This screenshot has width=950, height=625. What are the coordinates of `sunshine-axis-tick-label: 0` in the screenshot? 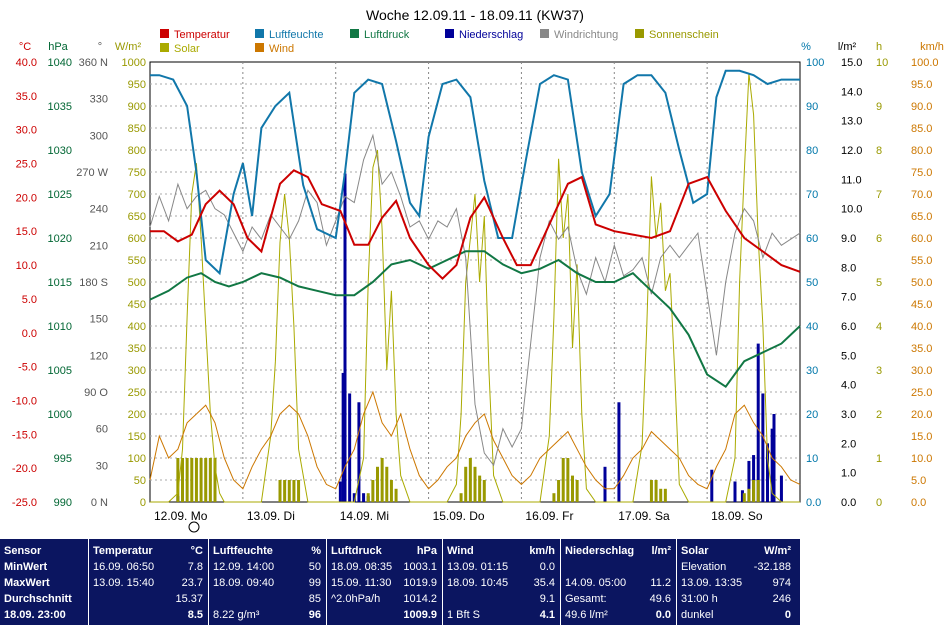 It's located at (879, 503).